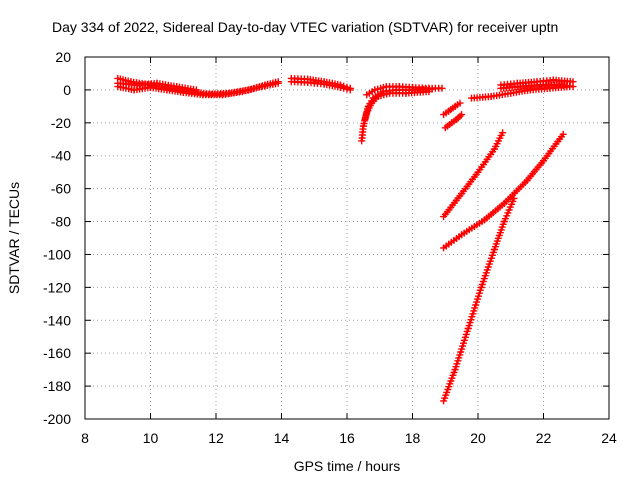 The height and width of the screenshot is (480, 640). Describe the element at coordinates (57, 353) in the screenshot. I see `y-tick-label: -160` at that location.